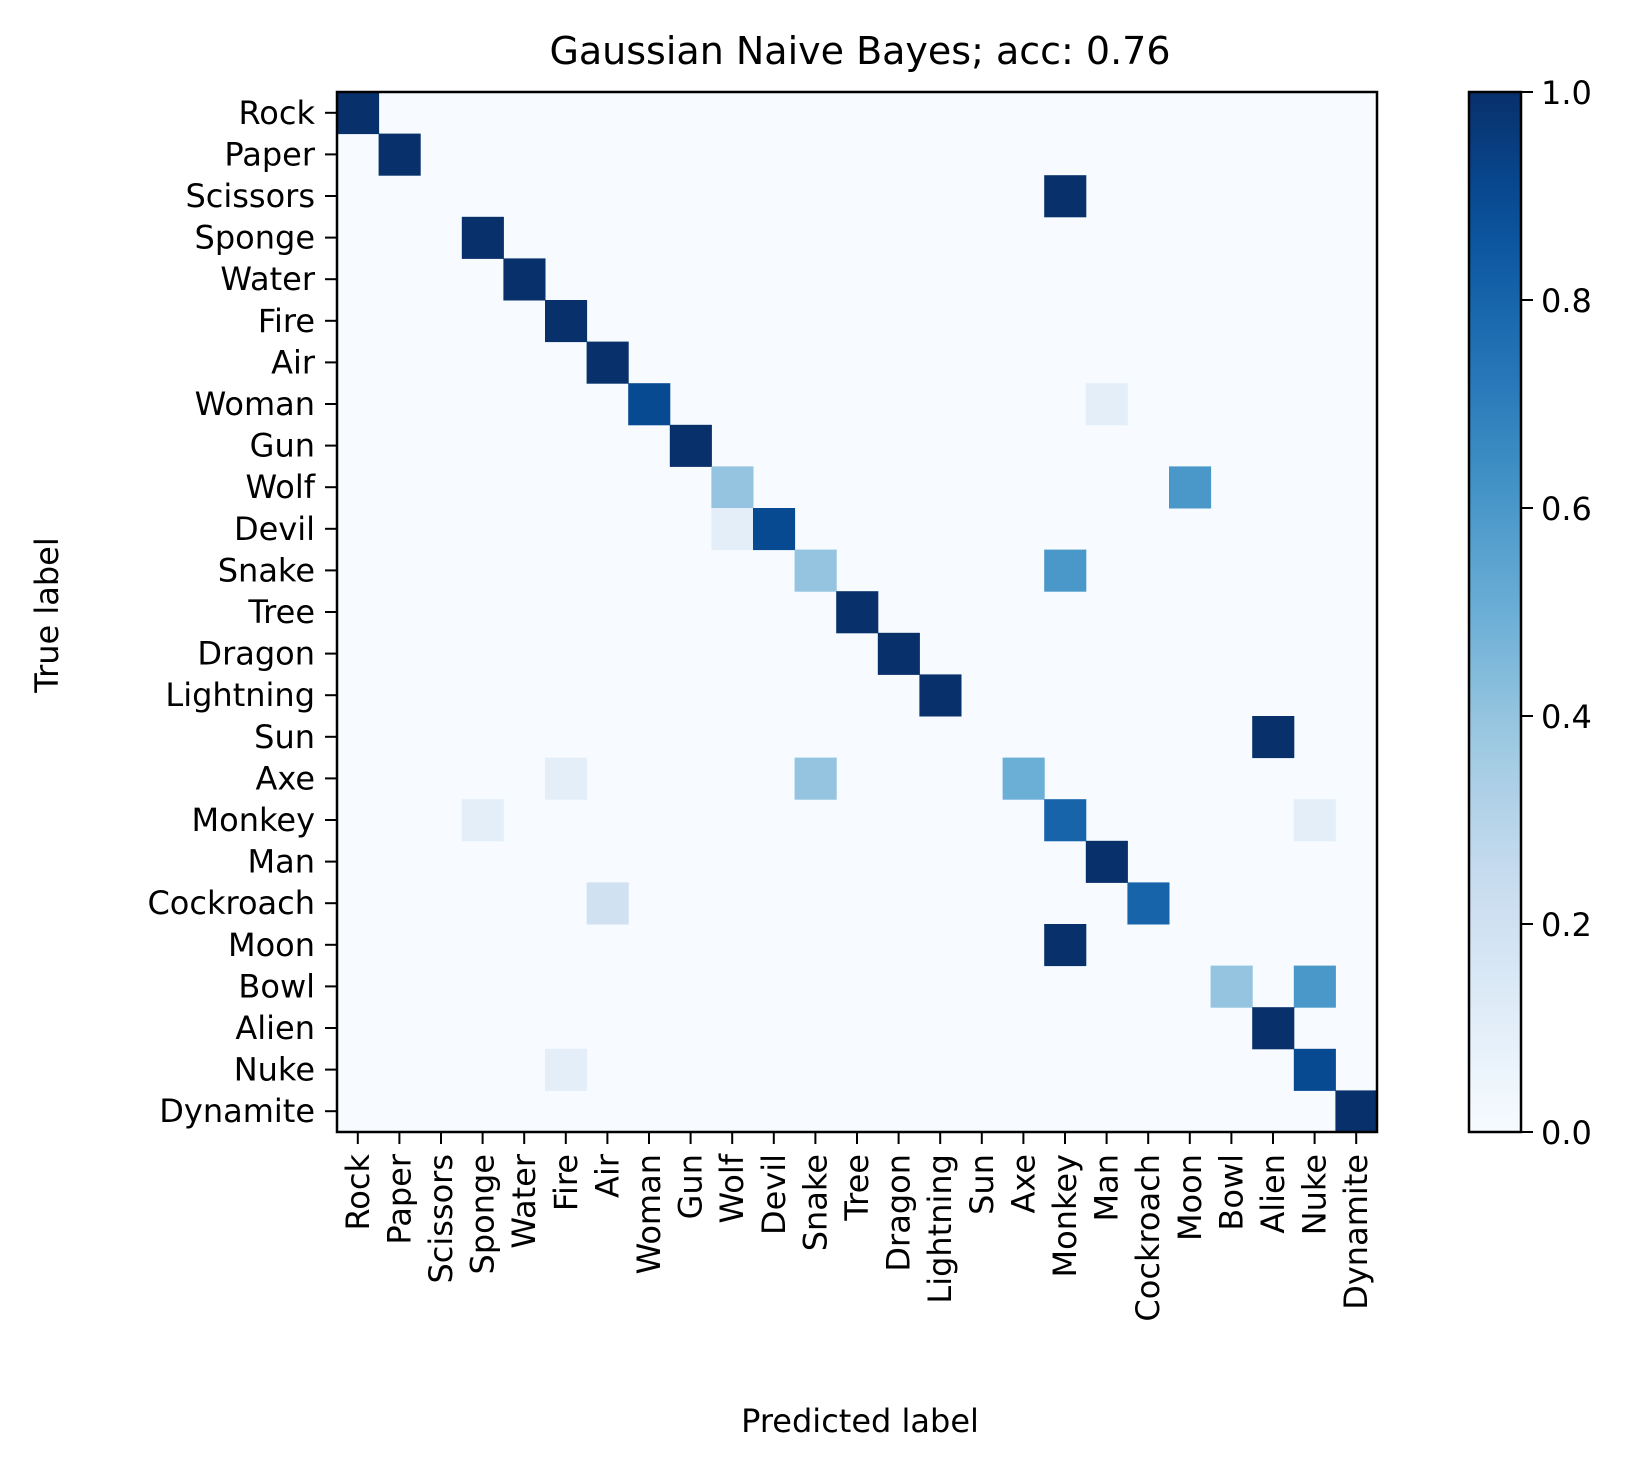 This screenshot has height=1467, width=1635. Describe the element at coordinates (1065, 820) in the screenshot. I see `heatmap-cell-monkey-monkey` at that location.